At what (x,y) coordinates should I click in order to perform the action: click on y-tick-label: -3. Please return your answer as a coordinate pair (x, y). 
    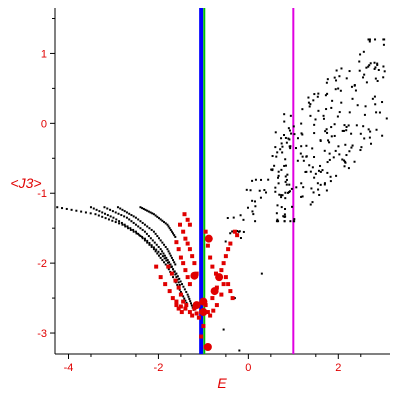
    Looking at the image, I should click on (42, 334).